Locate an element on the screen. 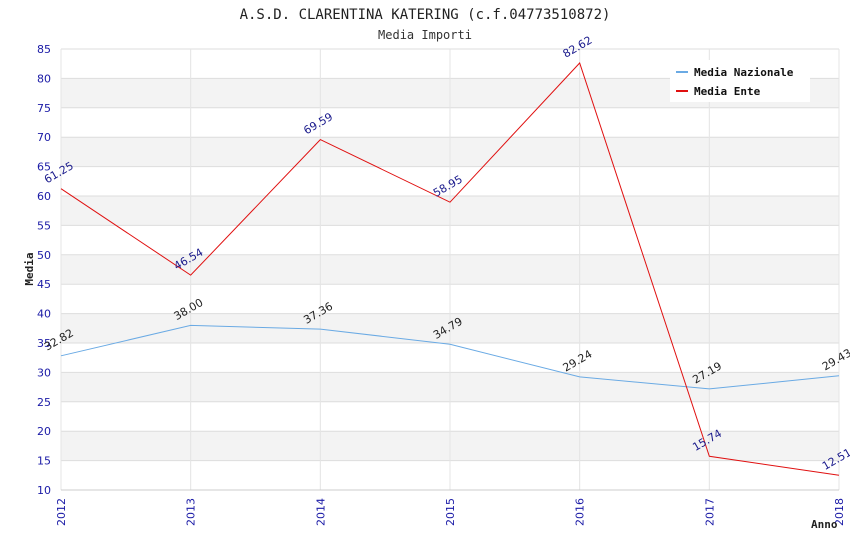  y-axis-label: Media is located at coordinates (29, 268).